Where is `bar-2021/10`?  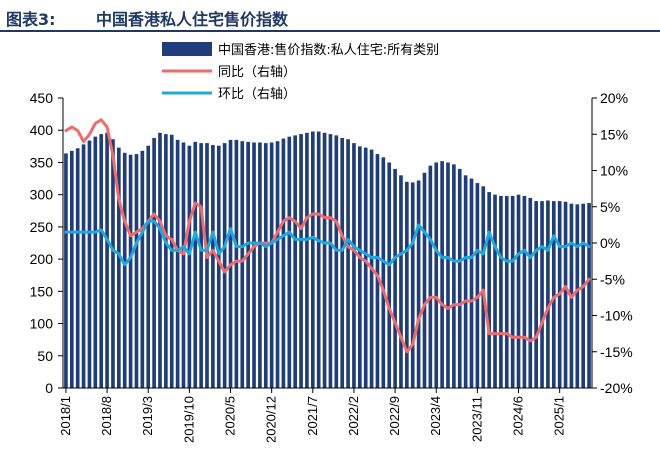 bar-2021/10 is located at coordinates (330, 261).